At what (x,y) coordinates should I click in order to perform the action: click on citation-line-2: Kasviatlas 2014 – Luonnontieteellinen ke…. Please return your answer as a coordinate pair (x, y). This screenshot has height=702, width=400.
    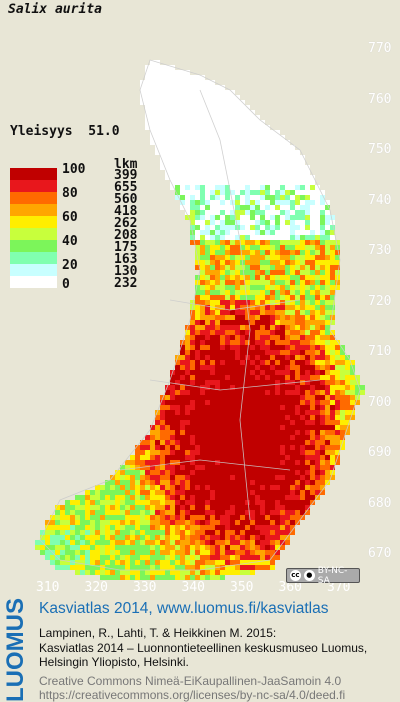
    Looking at the image, I should click on (203, 648).